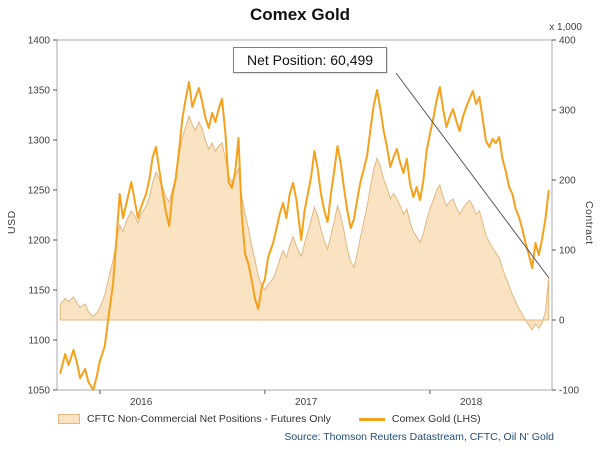  What do you see at coordinates (306, 402) in the screenshot?
I see `svg-text: 2017` at bounding box center [306, 402].